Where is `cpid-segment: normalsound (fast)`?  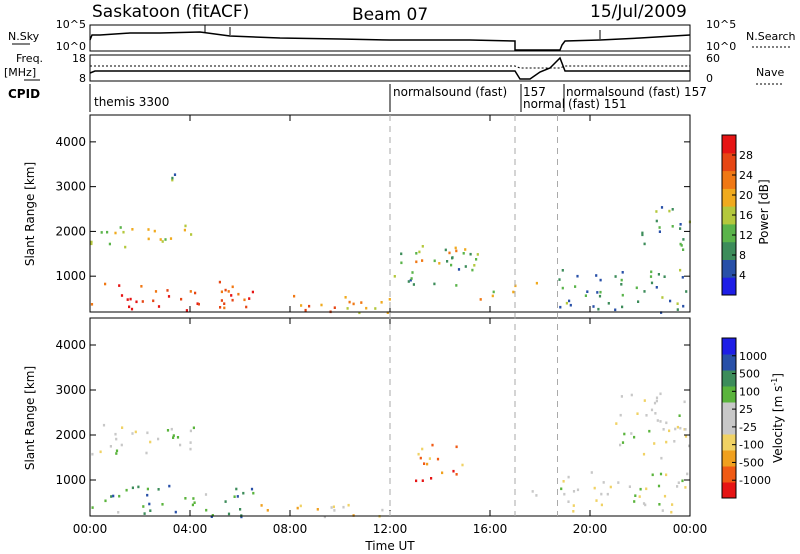
cpid-segment: normalsound (fast) is located at coordinates (450, 92).